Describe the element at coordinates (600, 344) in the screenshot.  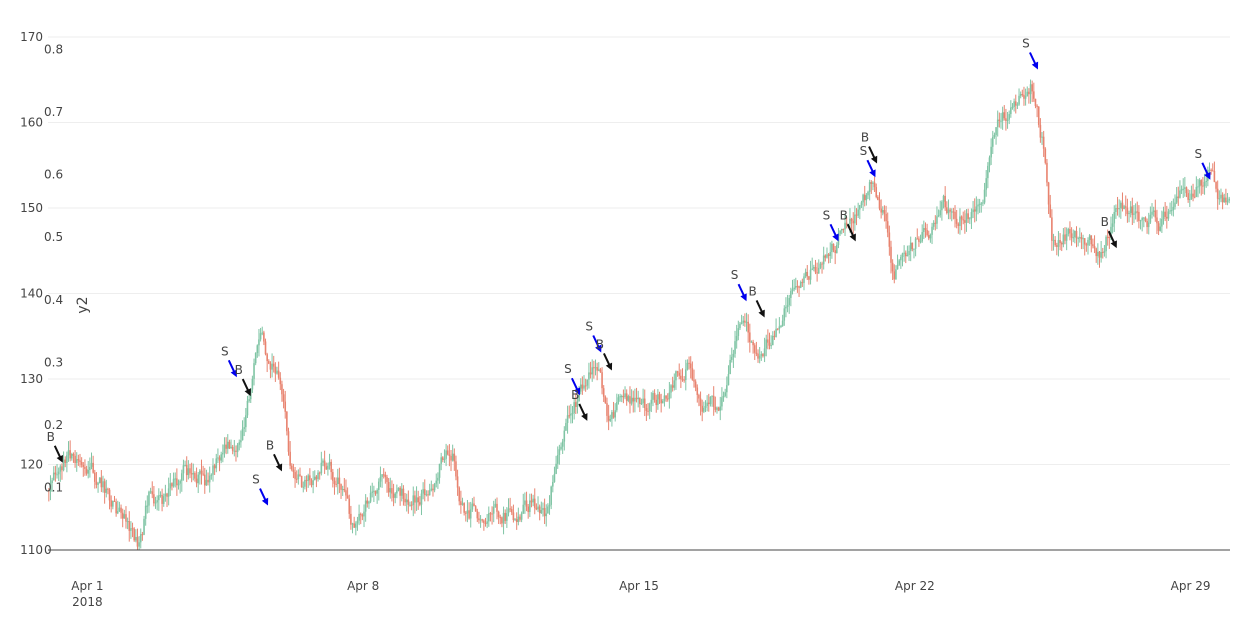
I see `annotation-label: B` at that location.